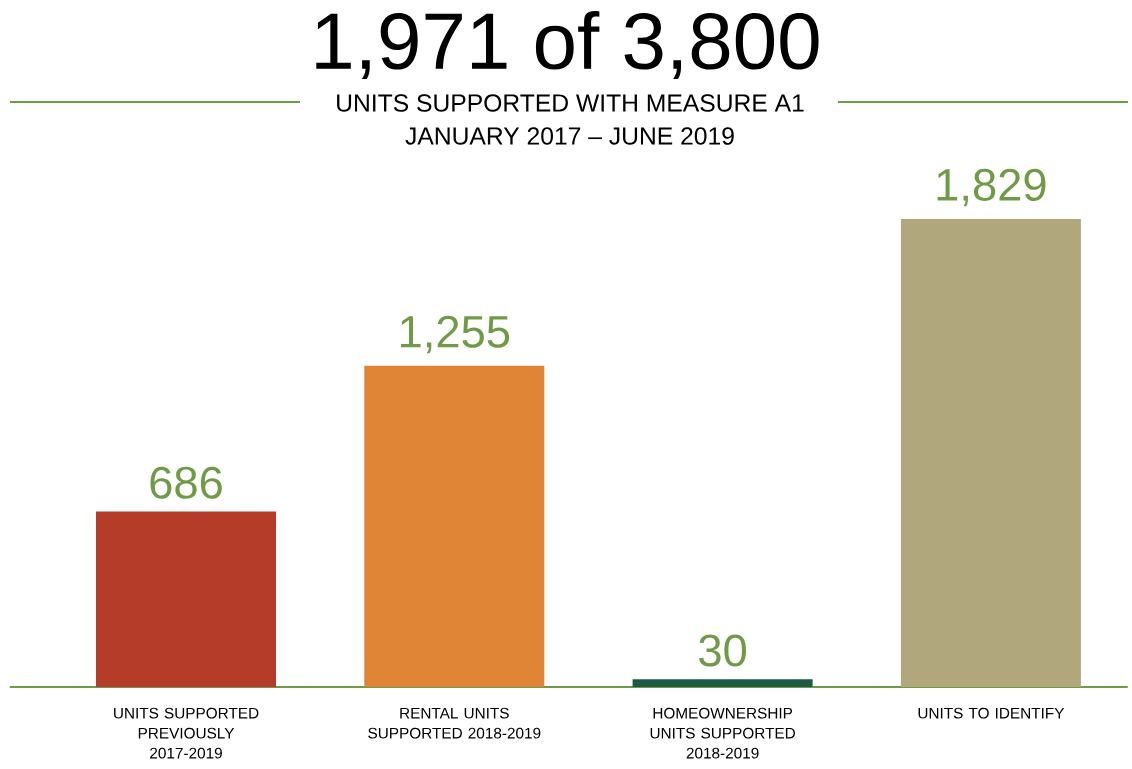 This screenshot has width=1132, height=769. I want to click on x-tick-label: RENTAL UNITS SUPPORTED 2018-2019, so click(454, 723).